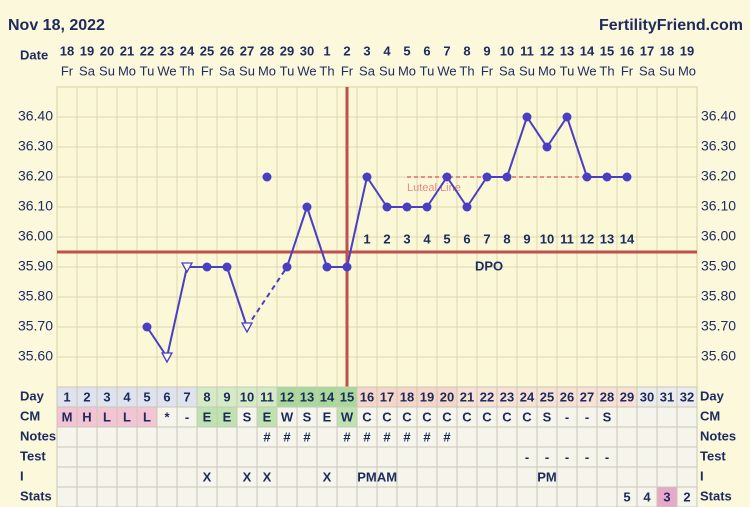 This screenshot has width=750, height=507. What do you see at coordinates (207, 416) in the screenshot?
I see `cm-cell: E` at bounding box center [207, 416].